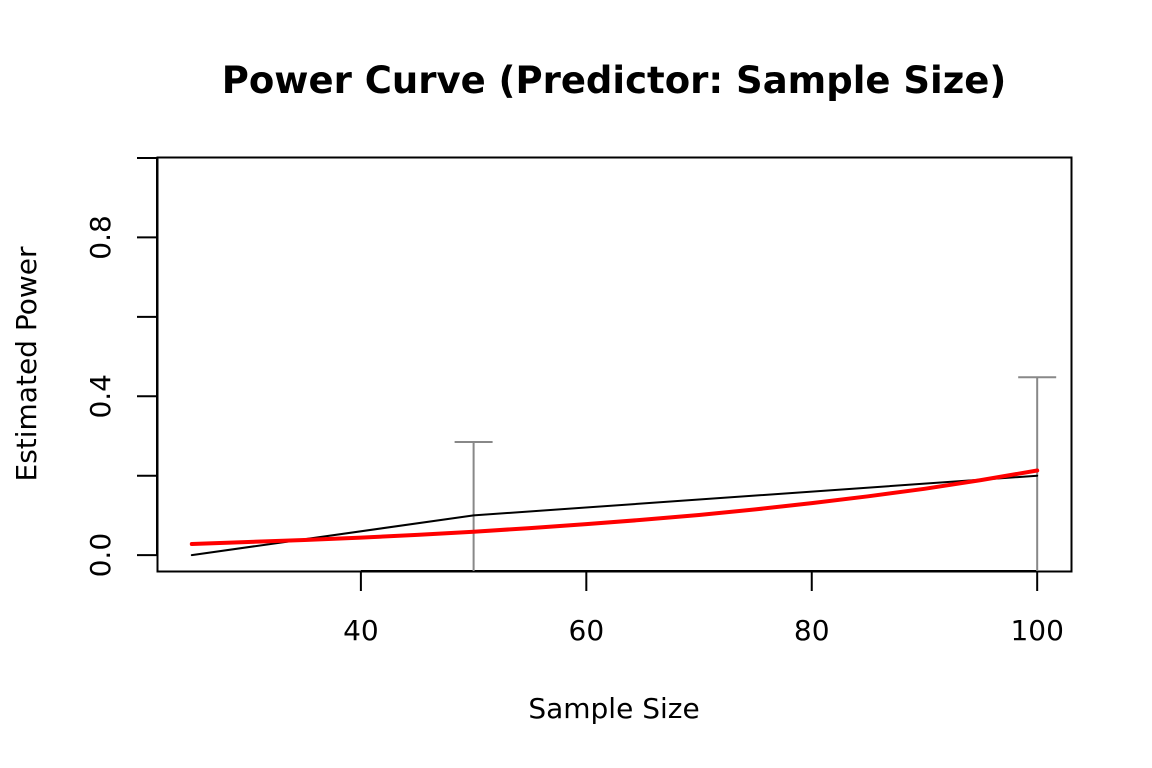 This screenshot has height=768, width=1152. Describe the element at coordinates (1036, 630) in the screenshot. I see `x-tick-label: 100` at that location.